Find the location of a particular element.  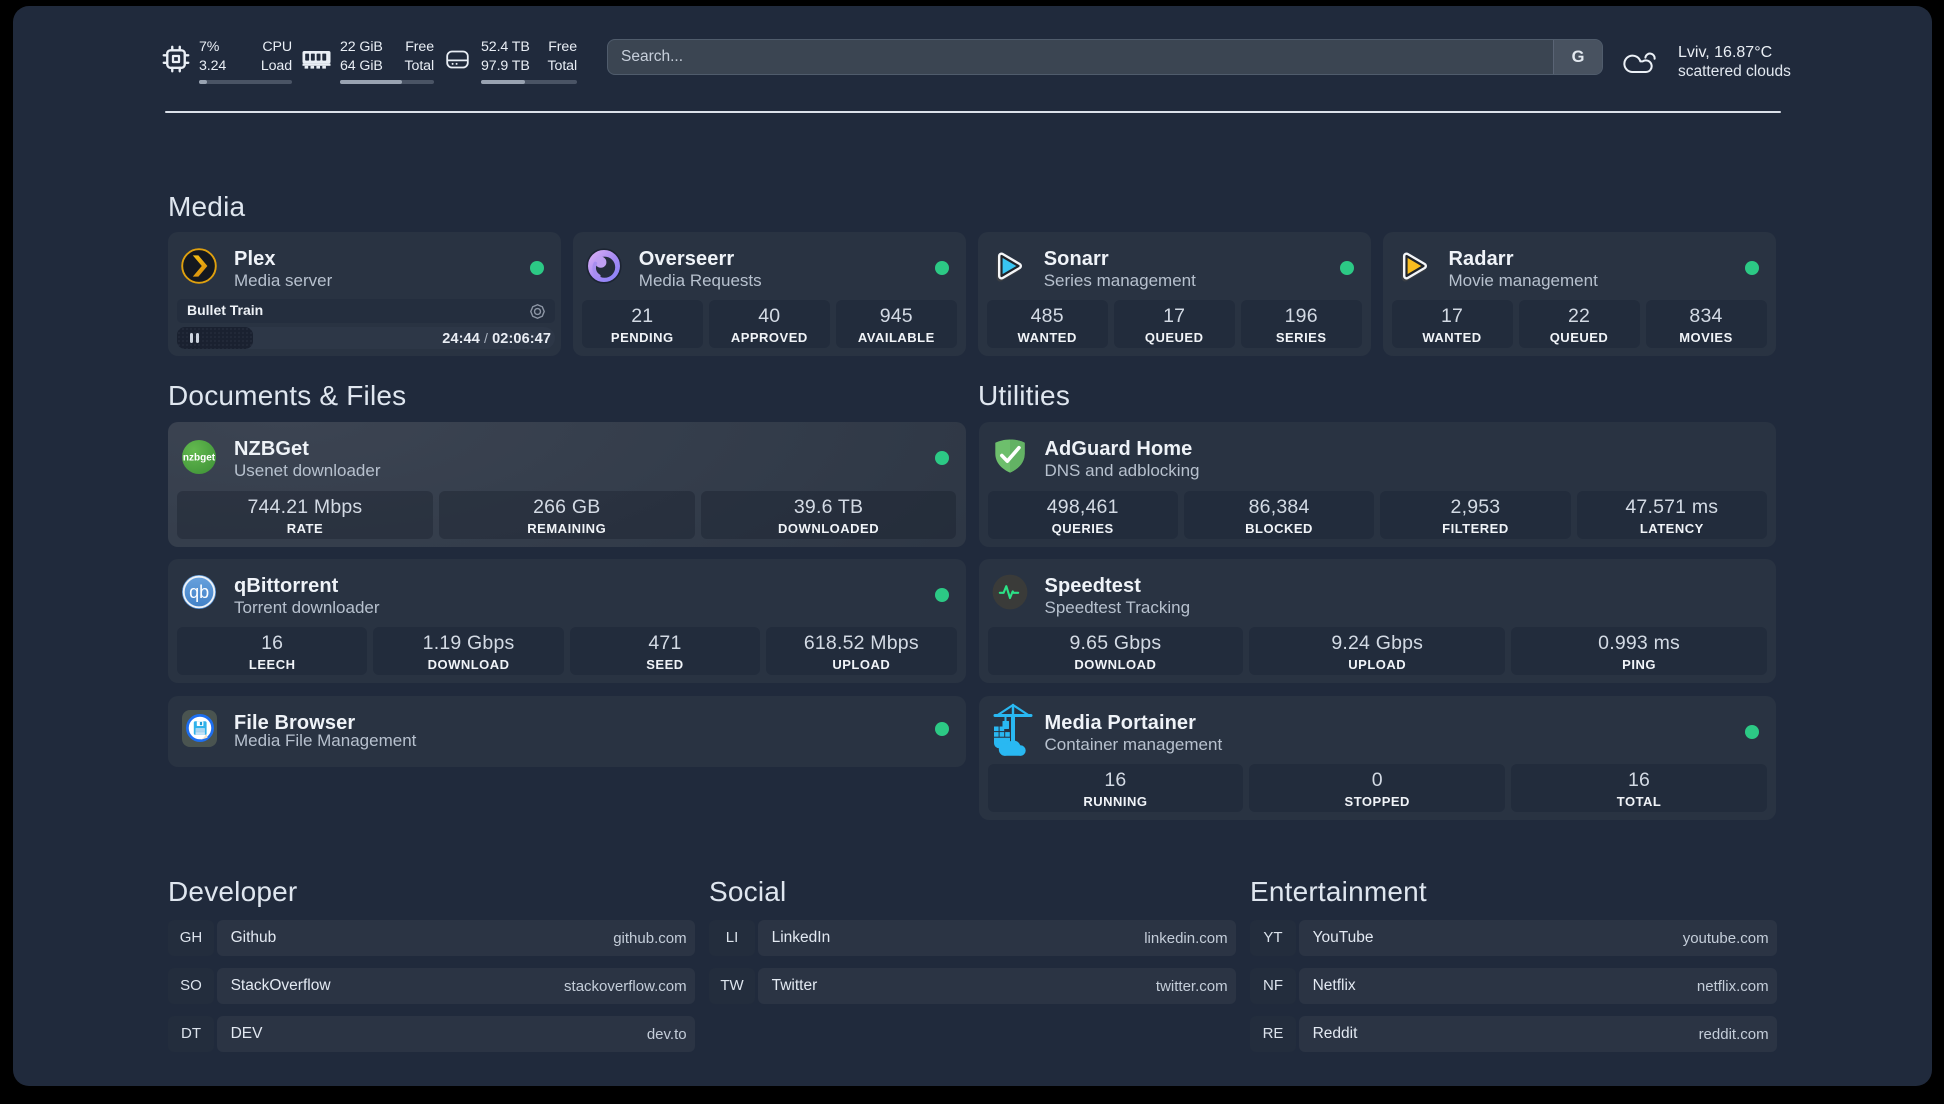

svg-text: qb is located at coordinates (199, 592).